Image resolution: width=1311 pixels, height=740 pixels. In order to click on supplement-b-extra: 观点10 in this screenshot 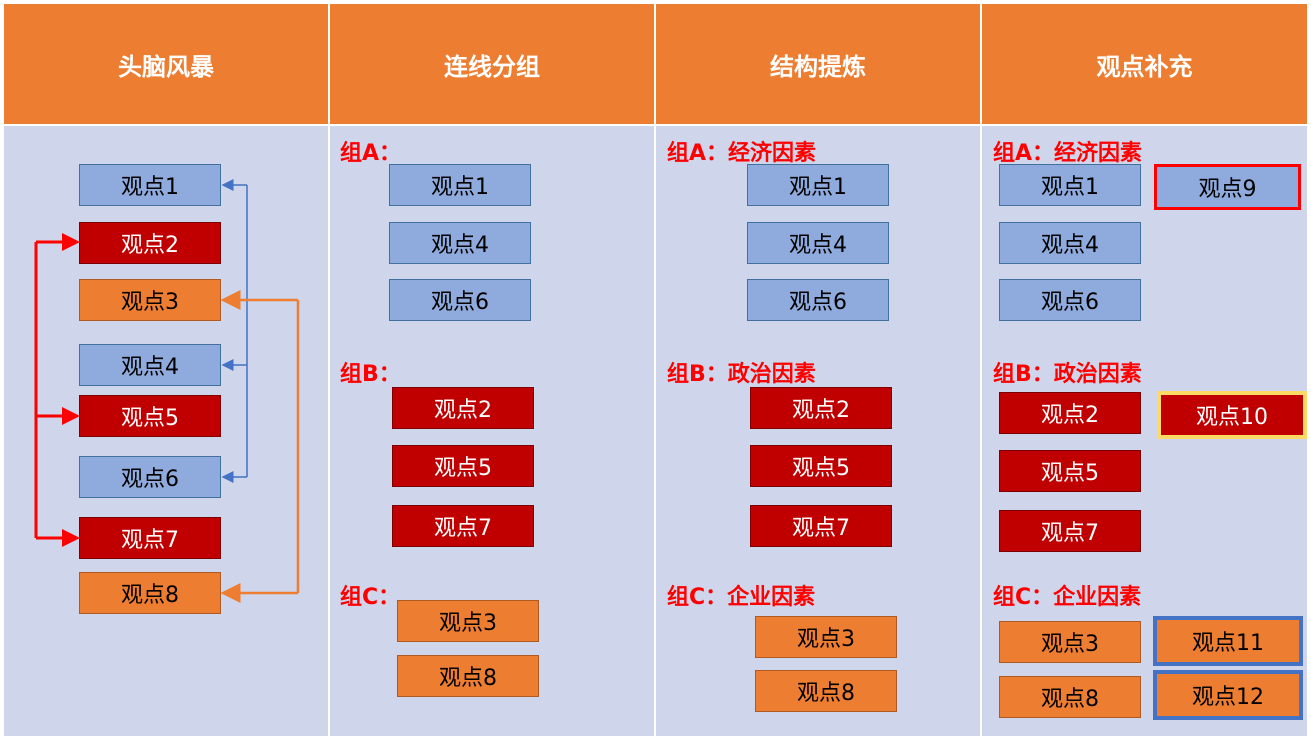, I will do `click(1232, 415)`.